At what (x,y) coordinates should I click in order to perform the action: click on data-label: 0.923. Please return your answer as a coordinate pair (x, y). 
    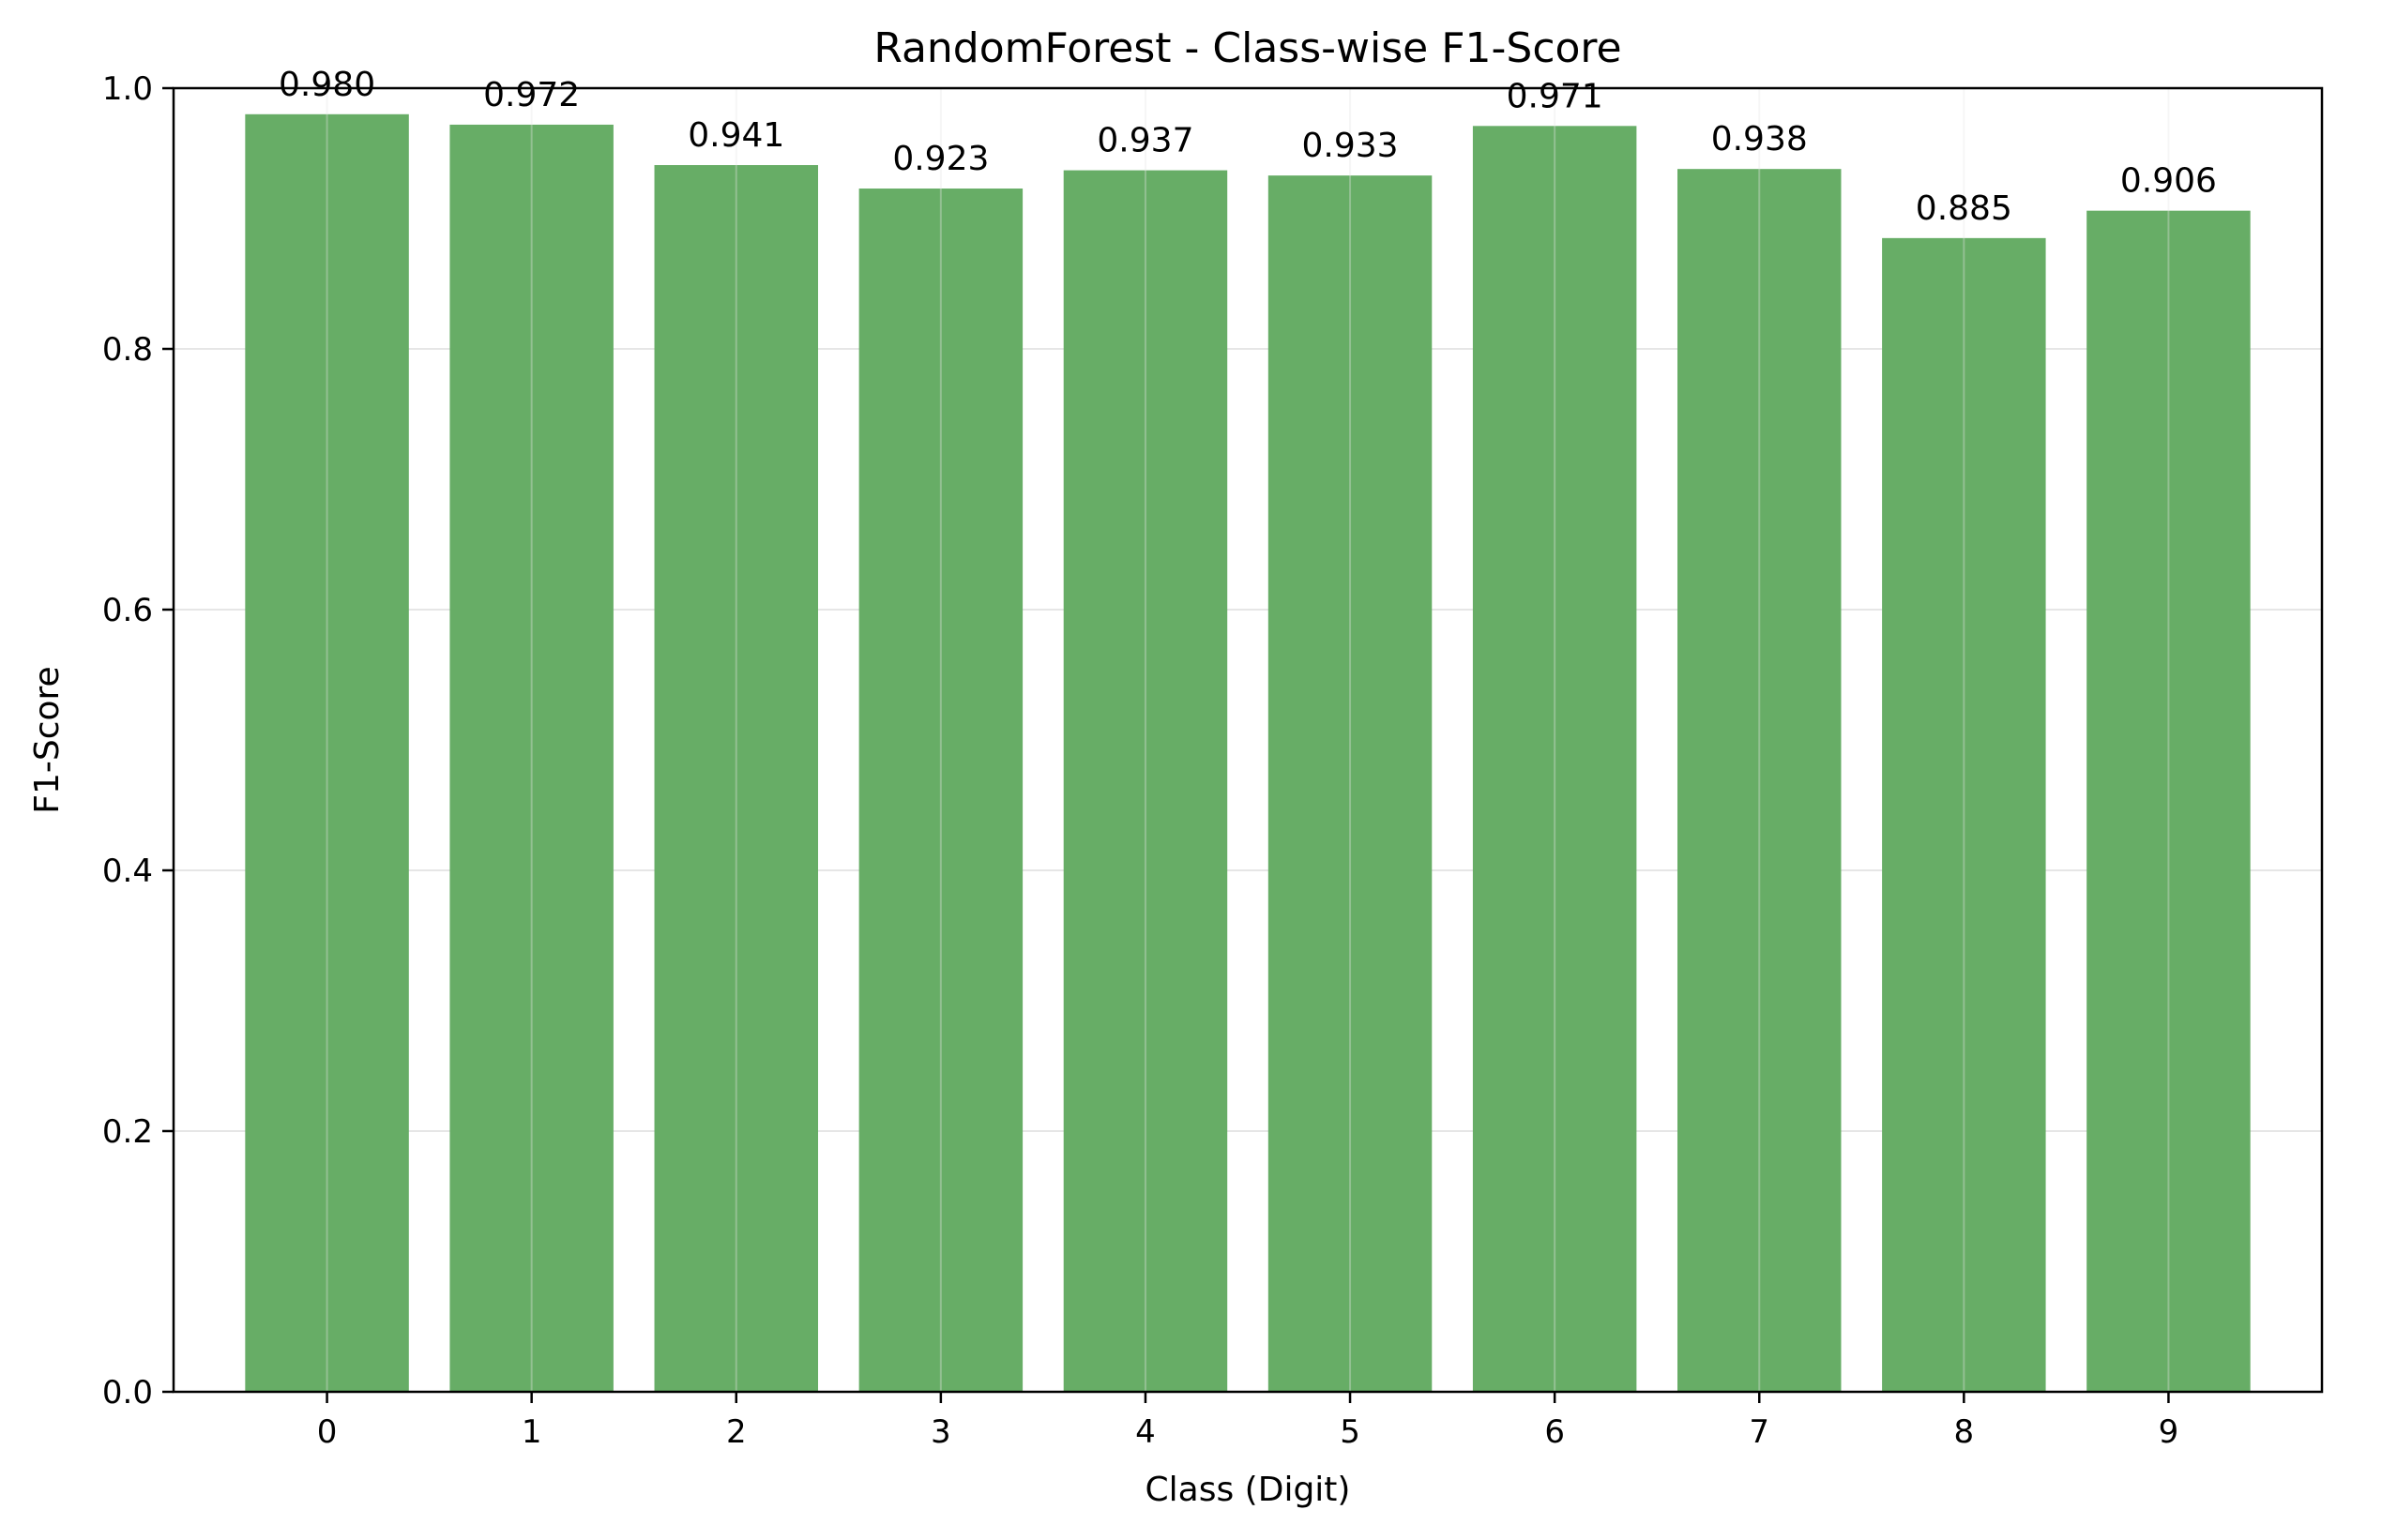
    Looking at the image, I should click on (940, 159).